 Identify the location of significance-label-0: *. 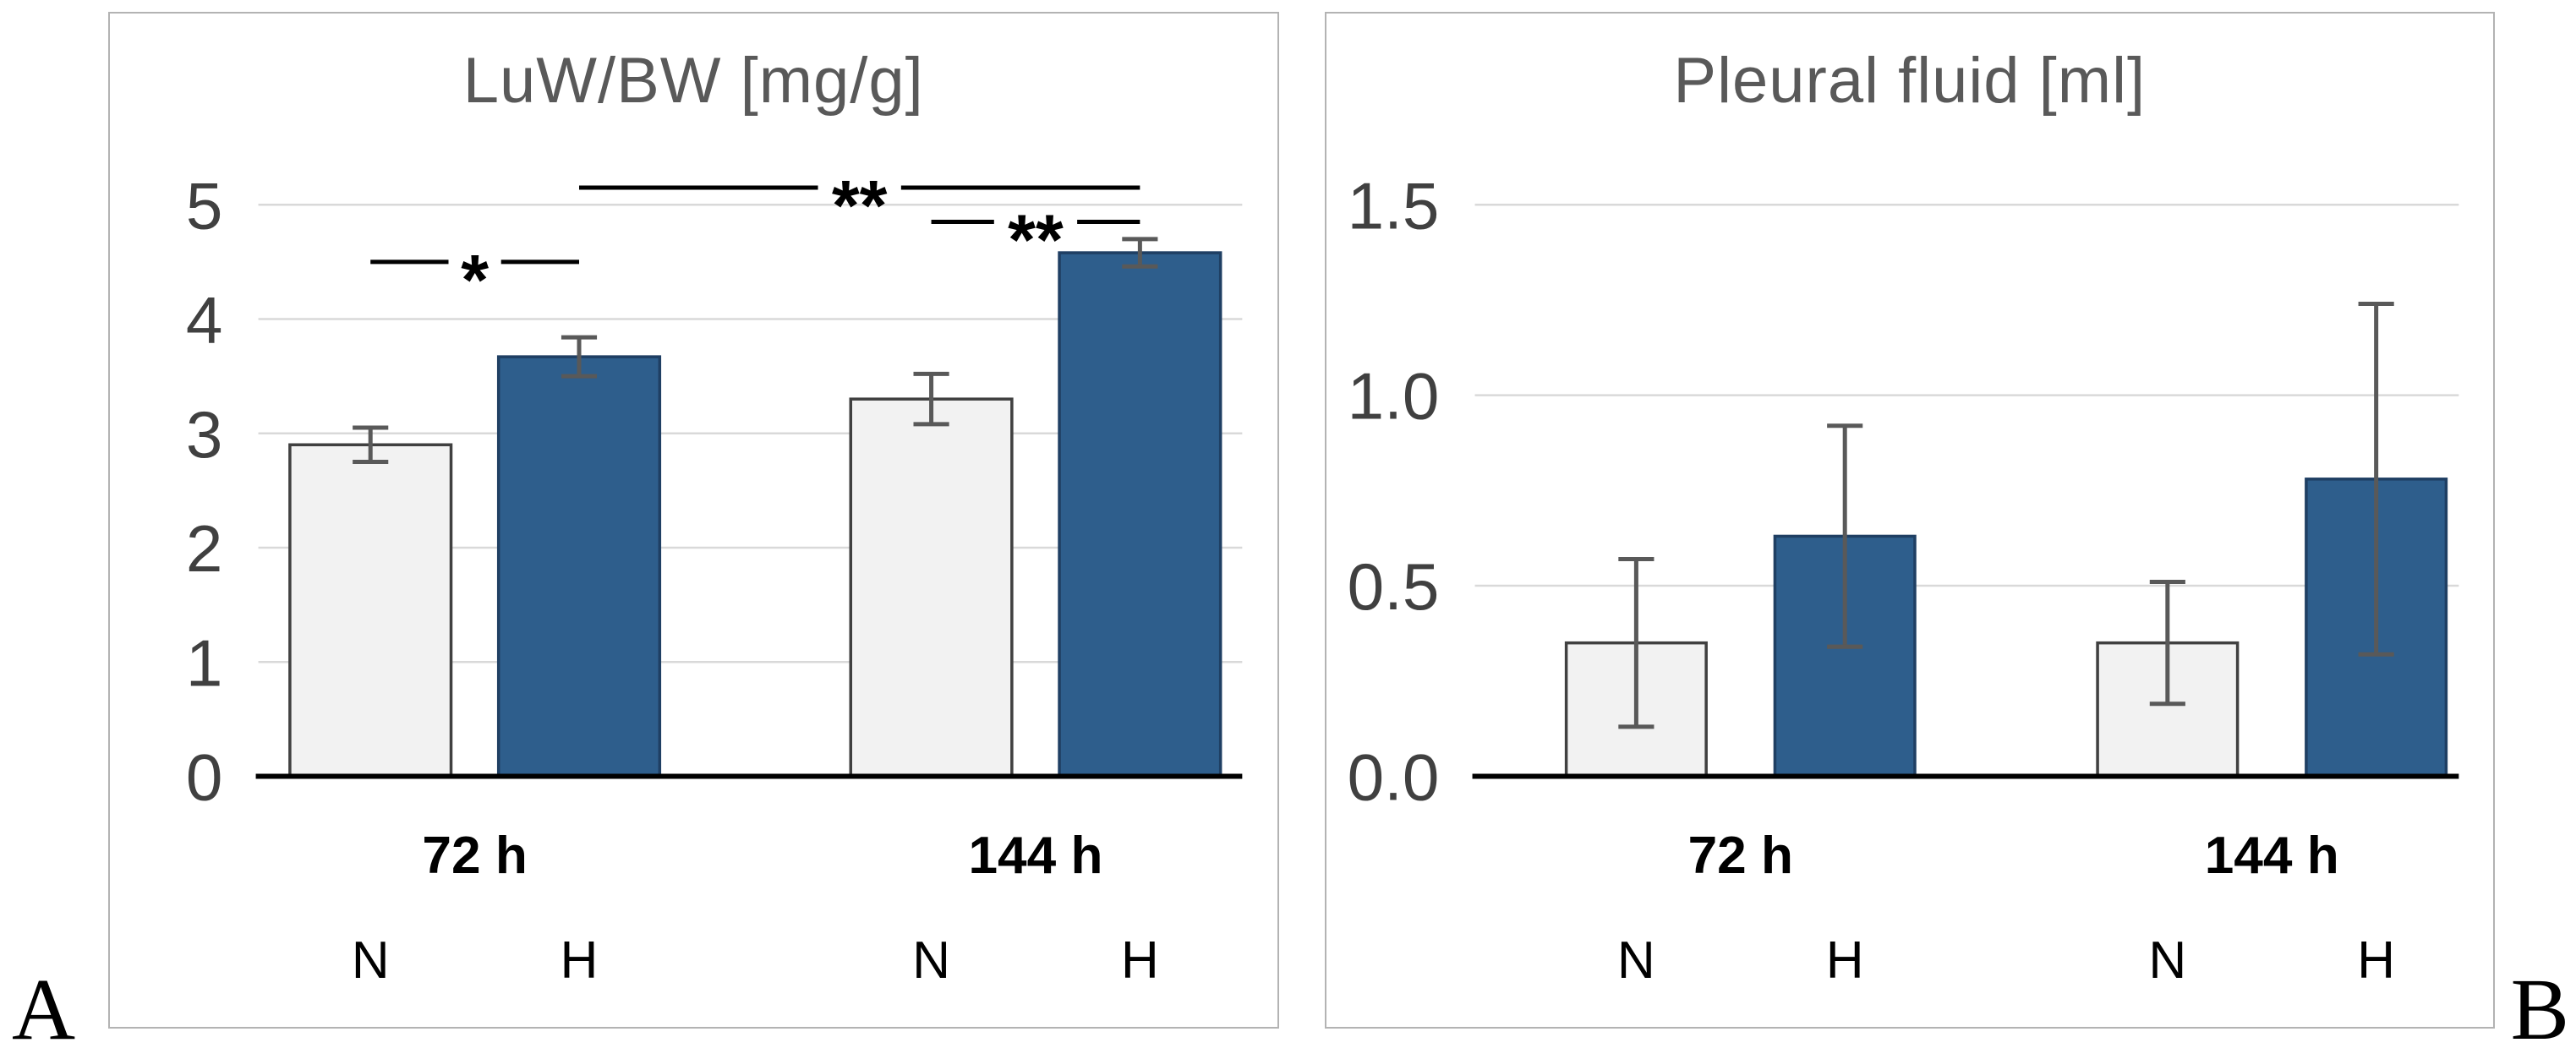
(475, 279).